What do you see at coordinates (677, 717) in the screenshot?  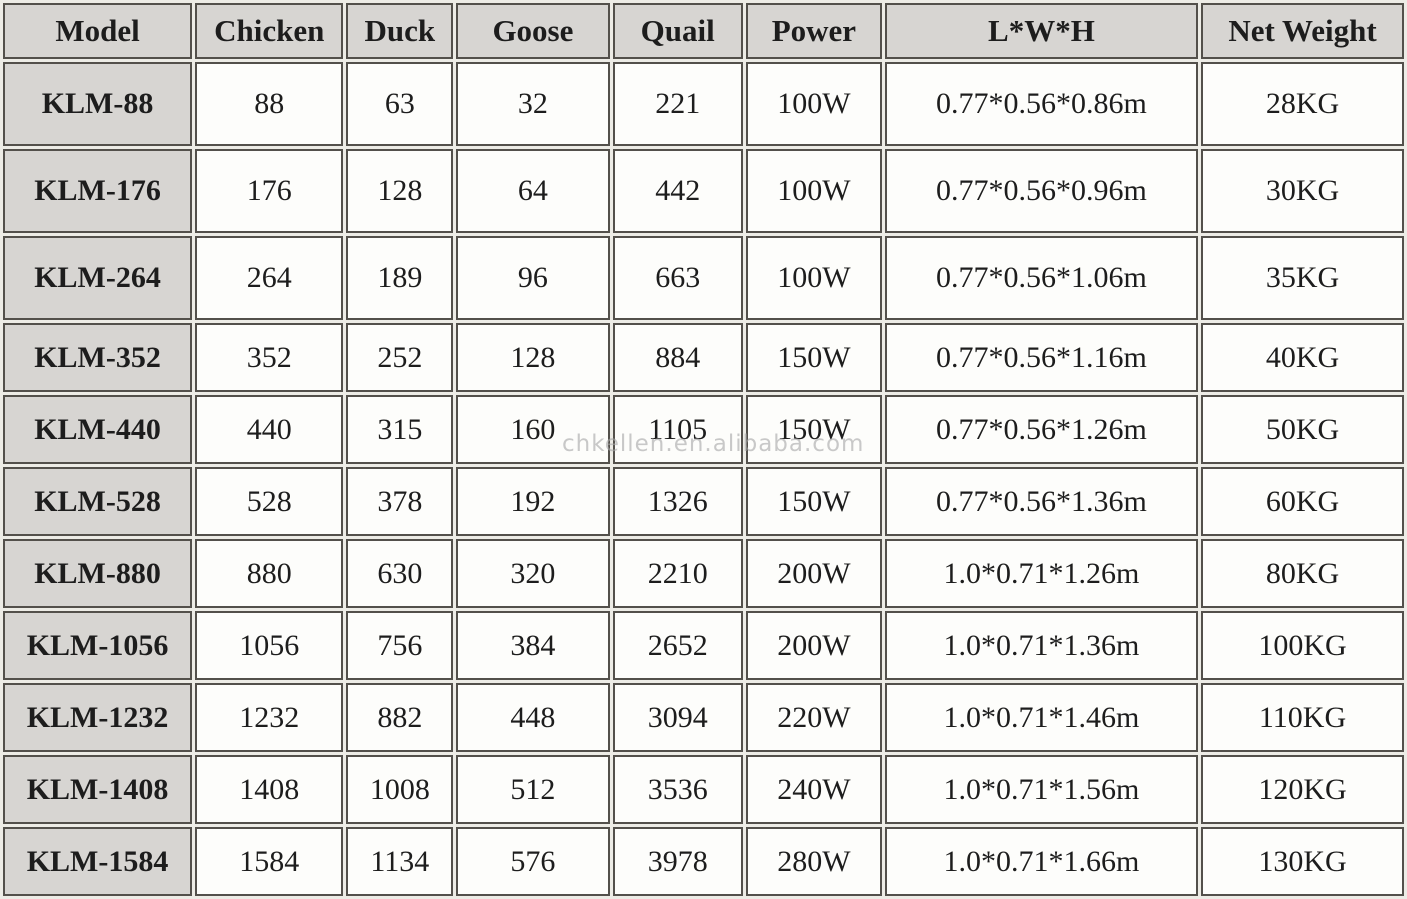 I see `quail-cell: 3094` at bounding box center [677, 717].